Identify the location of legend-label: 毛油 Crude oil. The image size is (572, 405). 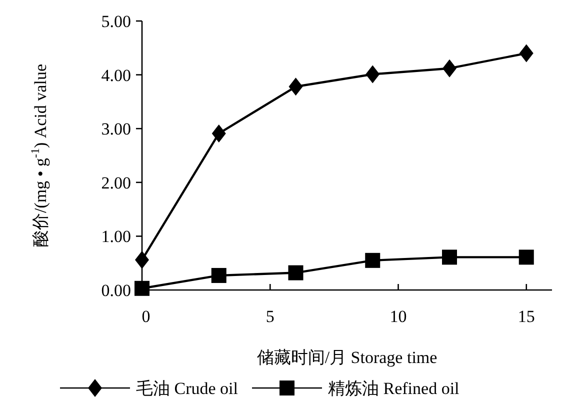
(187, 388).